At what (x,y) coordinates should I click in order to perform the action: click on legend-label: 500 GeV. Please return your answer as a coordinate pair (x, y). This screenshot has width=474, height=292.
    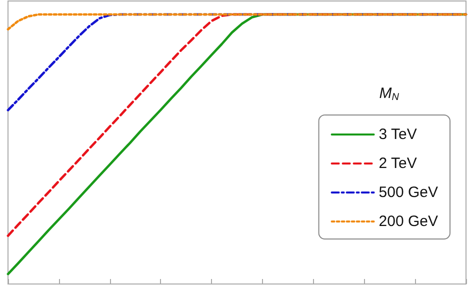
    Looking at the image, I should click on (408, 192).